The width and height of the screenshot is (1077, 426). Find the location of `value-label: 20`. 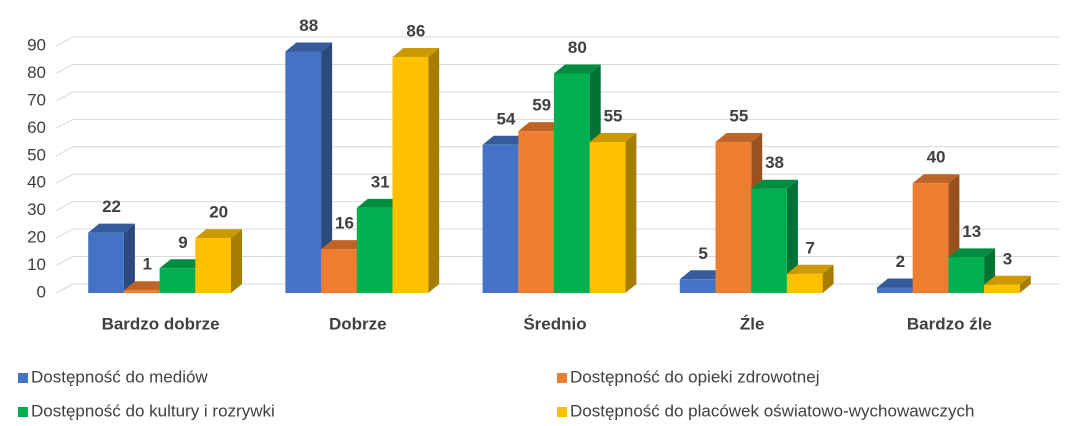

value-label: 20 is located at coordinates (218, 212).